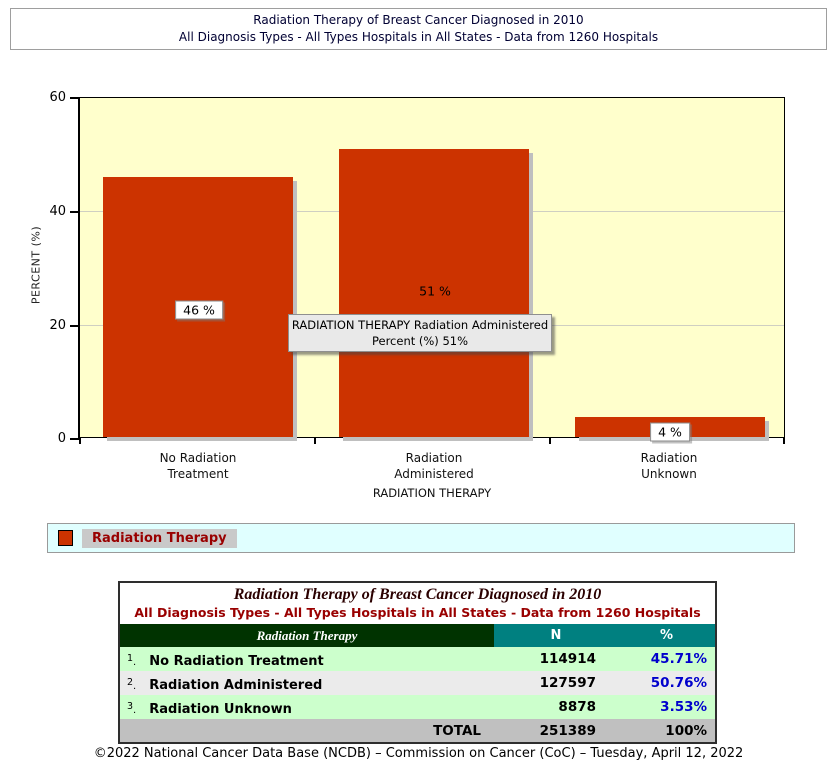  What do you see at coordinates (567, 683) in the screenshot?
I see `row-n-value: 127597` at bounding box center [567, 683].